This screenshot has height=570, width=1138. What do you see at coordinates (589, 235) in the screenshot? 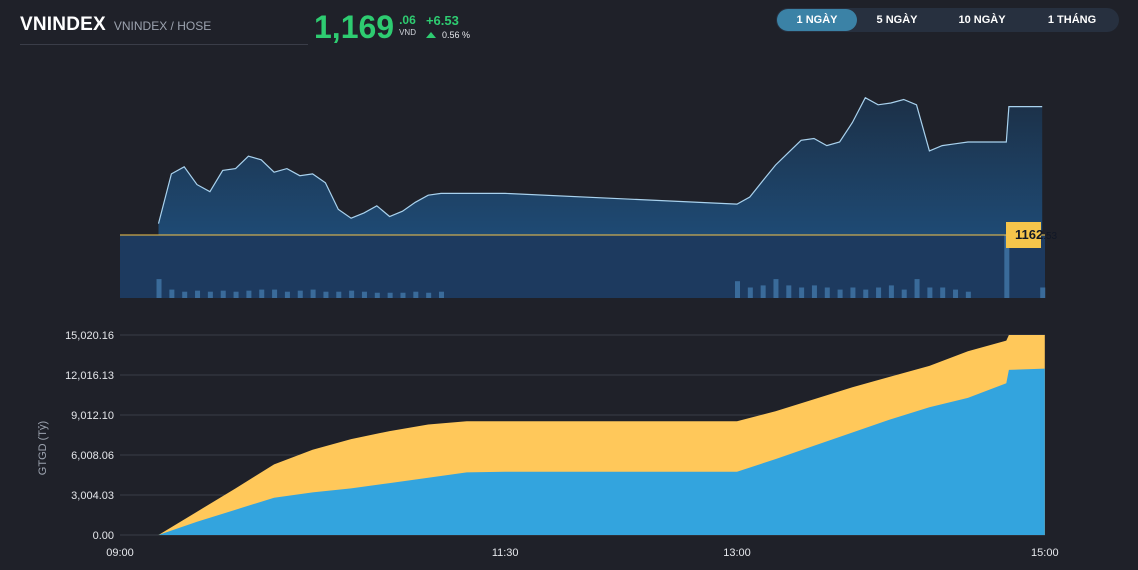
I see `reference-line: 1162.53` at bounding box center [589, 235].